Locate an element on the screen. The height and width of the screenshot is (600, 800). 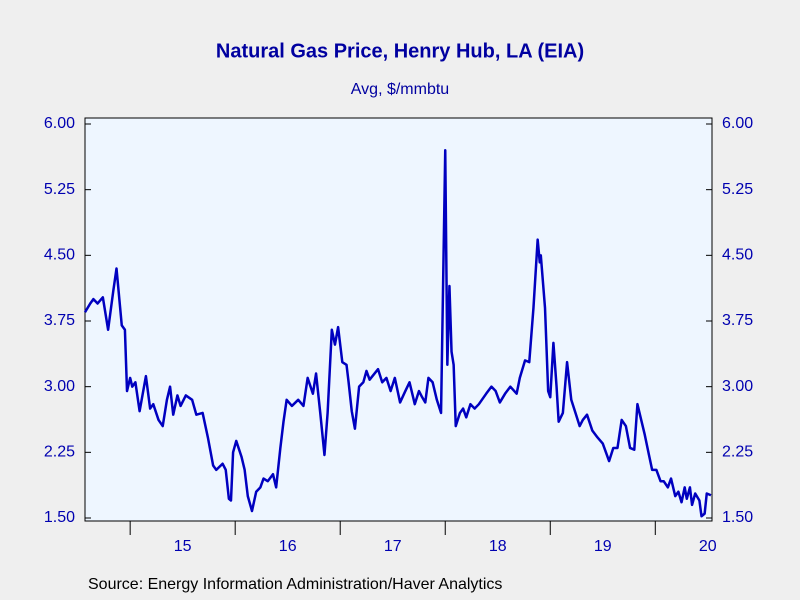
y2-tick-label: 1.50 is located at coordinates (737, 517).